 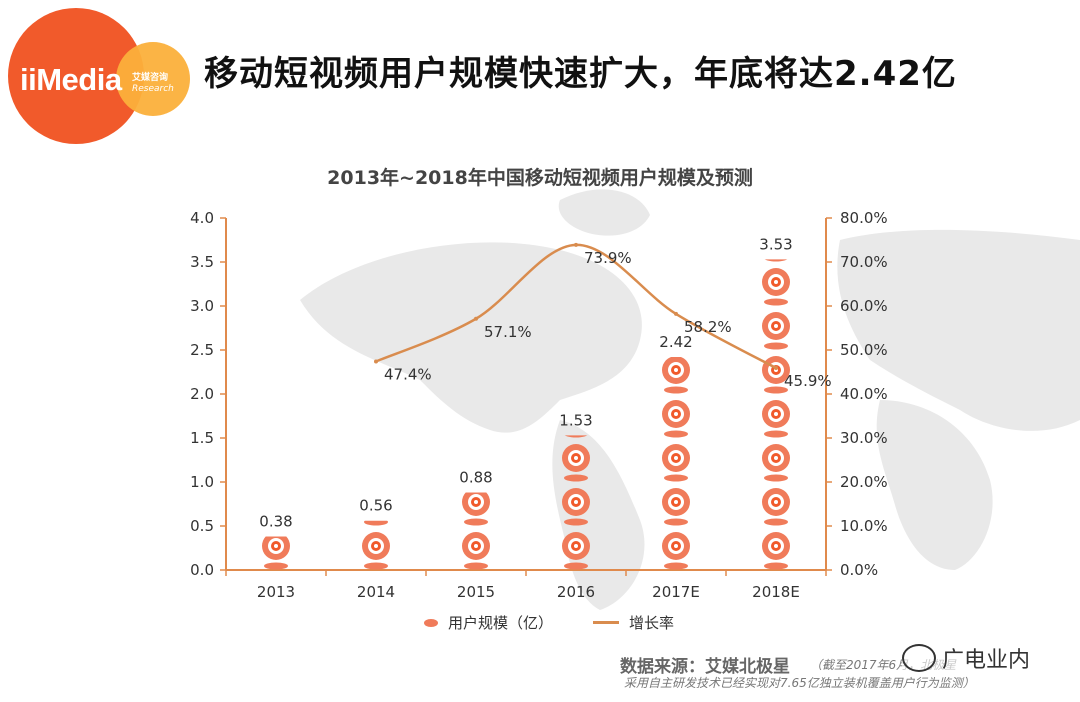 What do you see at coordinates (580, 74) in the screenshot?
I see `page-headline: 移动短视频用户规模快速扩大，年底将达2.42亿` at bounding box center [580, 74].